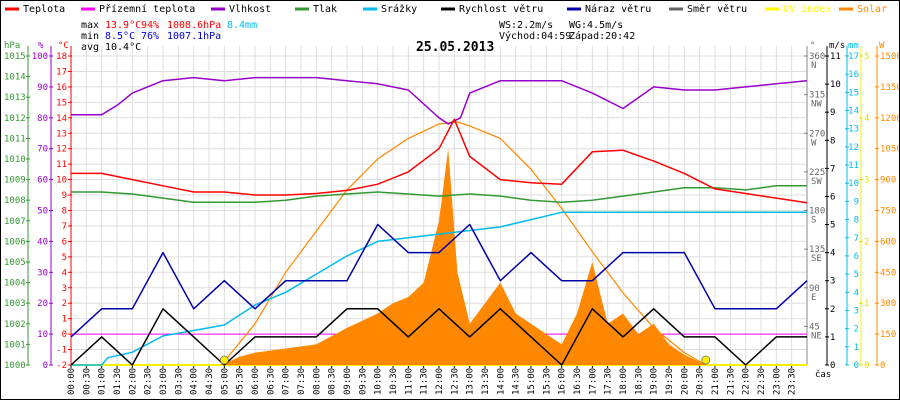 The width and height of the screenshot is (900, 400). Describe the element at coordinates (866, 119) in the screenshot. I see `uv-tick-label: 4` at that location.